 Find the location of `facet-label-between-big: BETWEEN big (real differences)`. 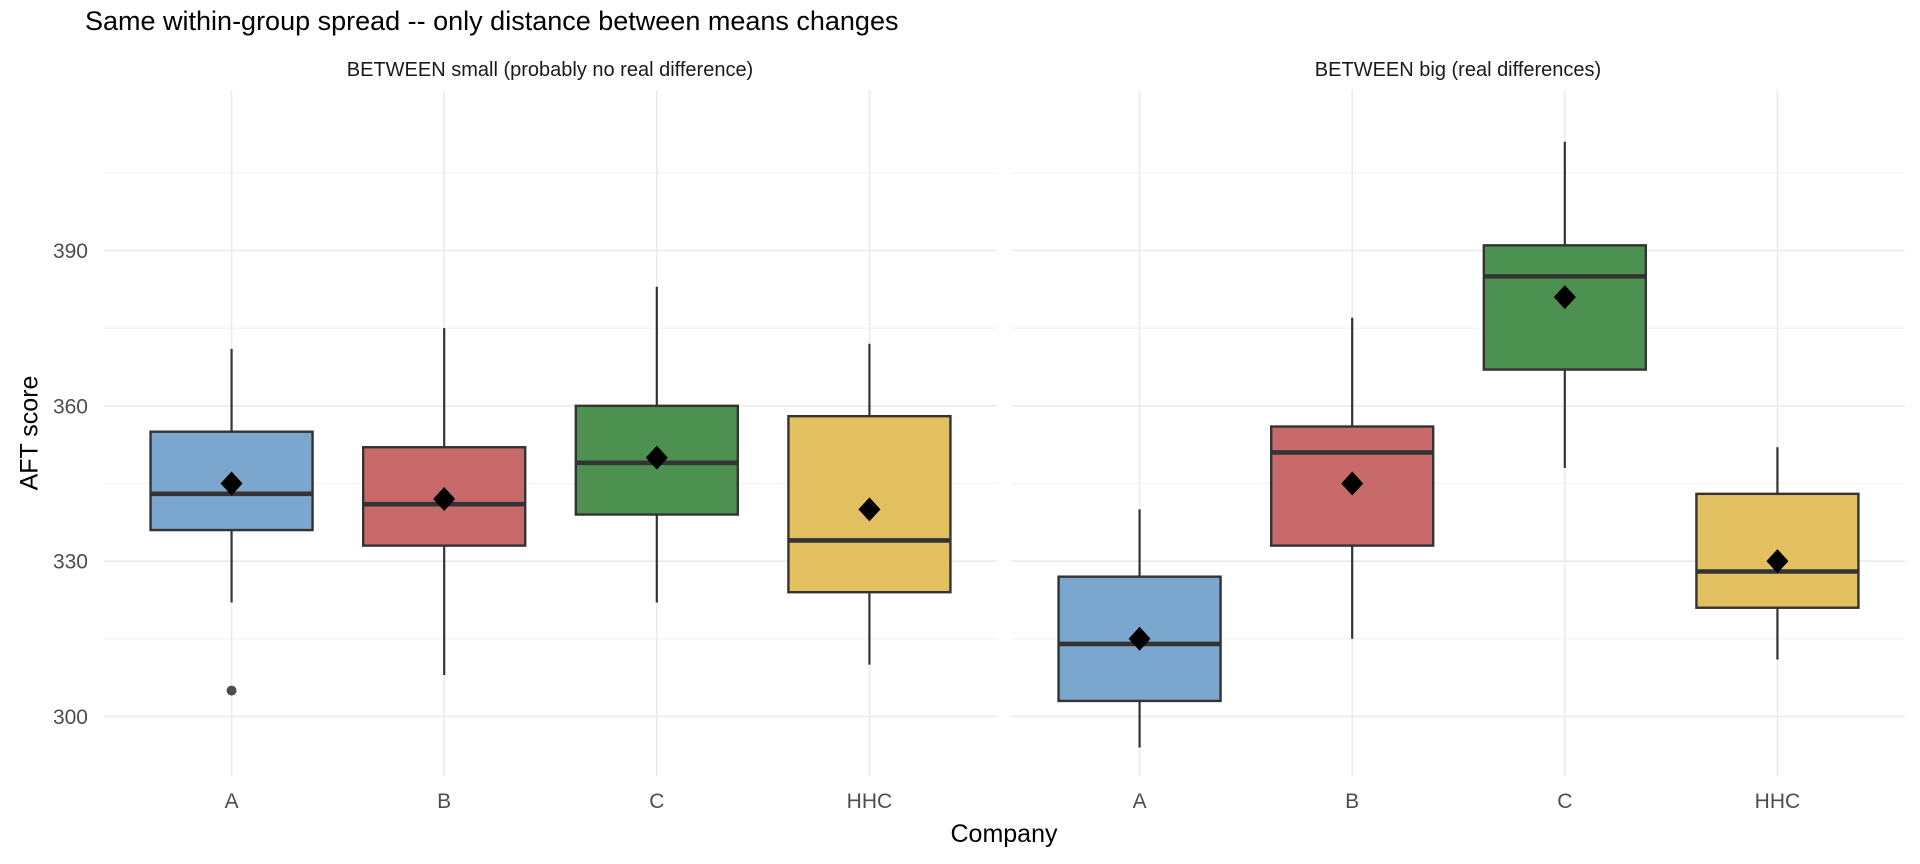

facet-label-between-big: BETWEEN big (real differences) is located at coordinates (1458, 70).